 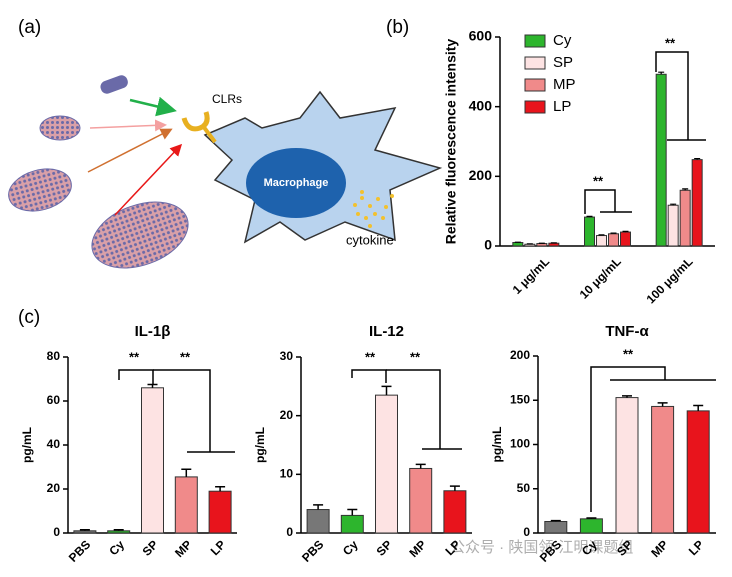 I want to click on x-tick-label: LP, so click(x=218, y=547).